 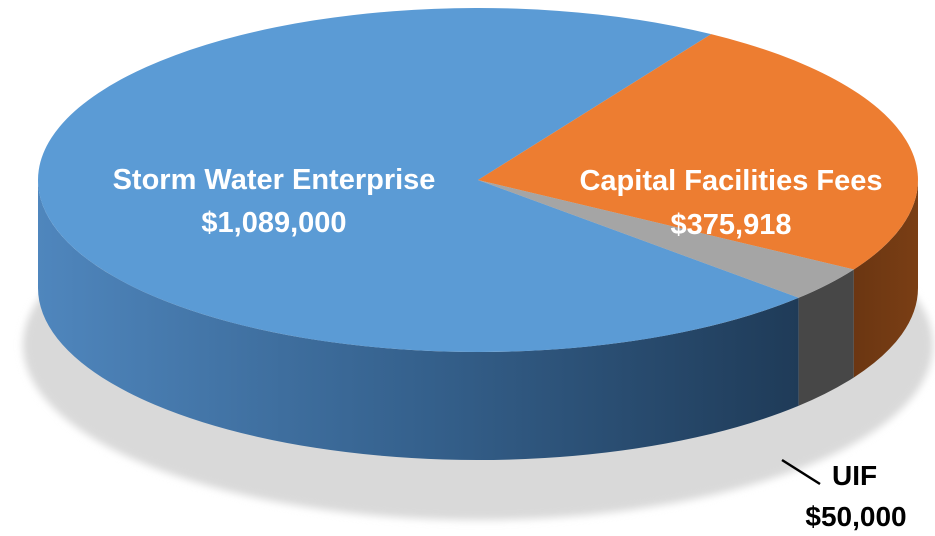 What do you see at coordinates (826, 337) in the screenshot?
I see `pie-side-uif` at bounding box center [826, 337].